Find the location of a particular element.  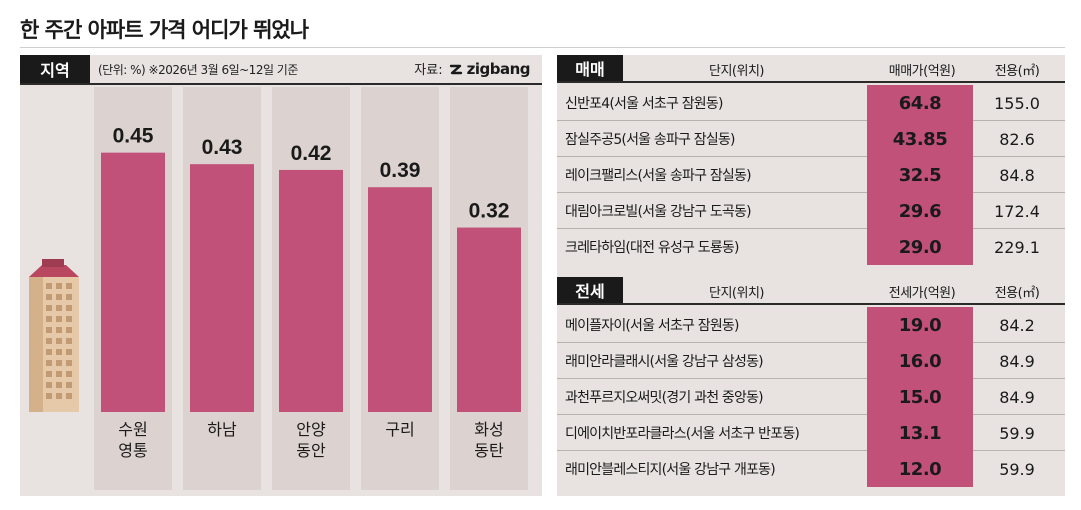

jeonse-col-area: 전용(㎡) is located at coordinates (1017, 293).